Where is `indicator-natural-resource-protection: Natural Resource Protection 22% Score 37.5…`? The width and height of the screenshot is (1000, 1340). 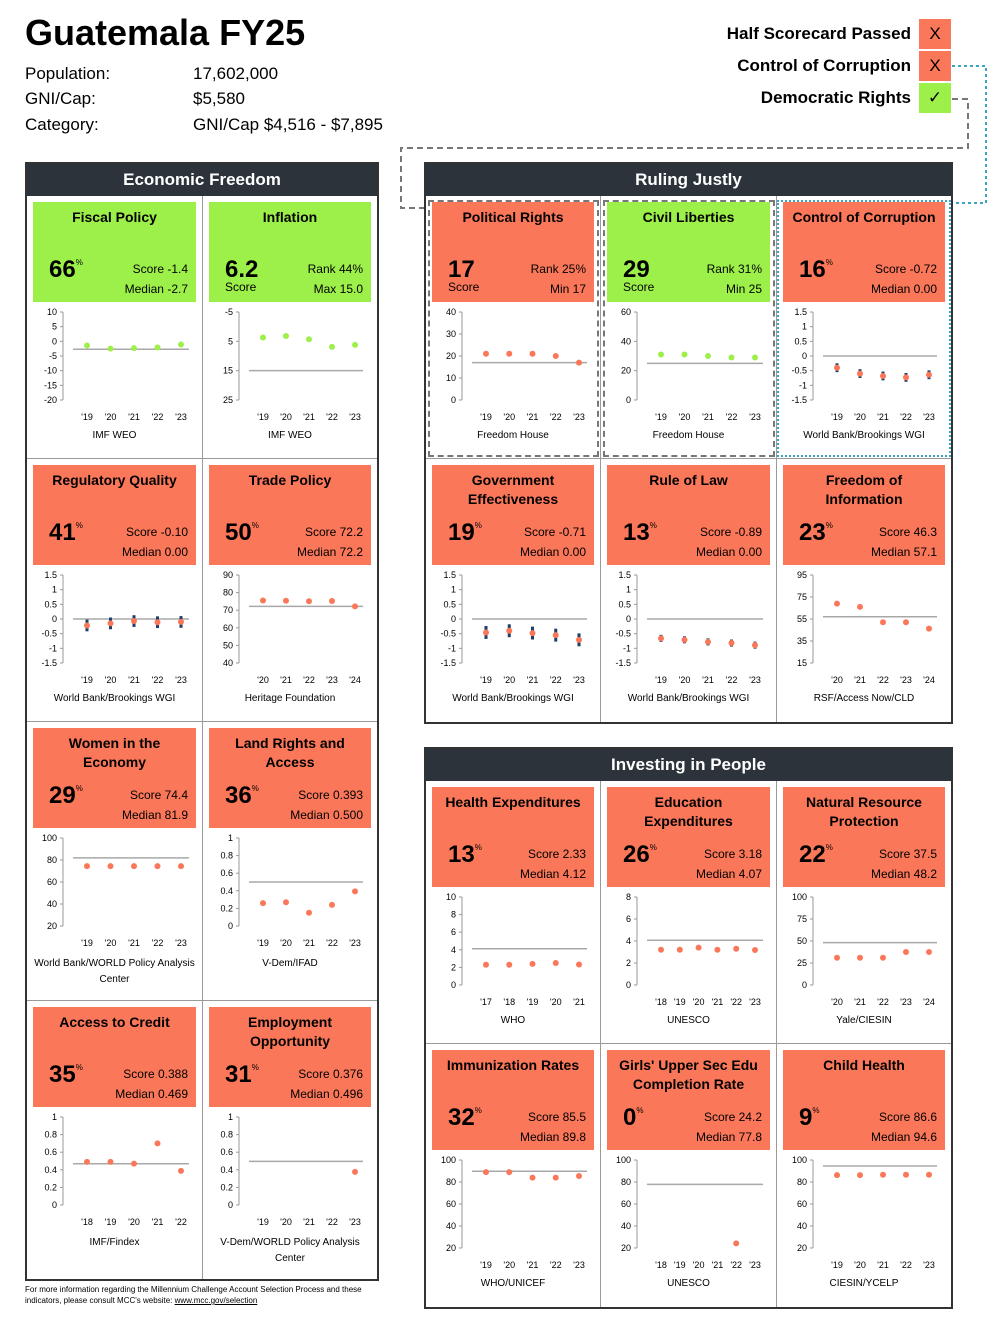 indicator-natural-resource-protection: Natural Resource Protection 22% Score 37.5… is located at coordinates (864, 912).